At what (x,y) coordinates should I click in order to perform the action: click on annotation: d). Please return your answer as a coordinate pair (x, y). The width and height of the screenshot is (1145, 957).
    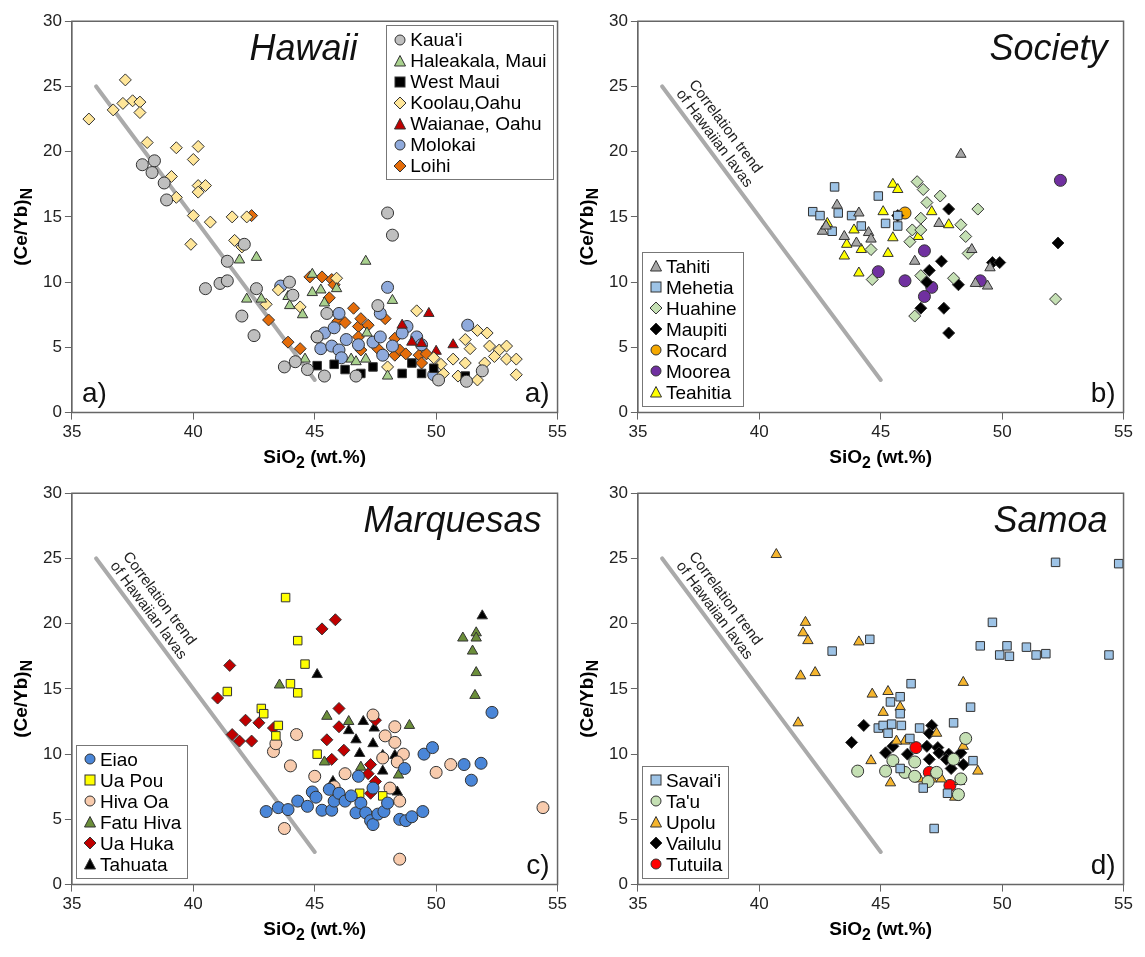
    Looking at the image, I should click on (1103, 865).